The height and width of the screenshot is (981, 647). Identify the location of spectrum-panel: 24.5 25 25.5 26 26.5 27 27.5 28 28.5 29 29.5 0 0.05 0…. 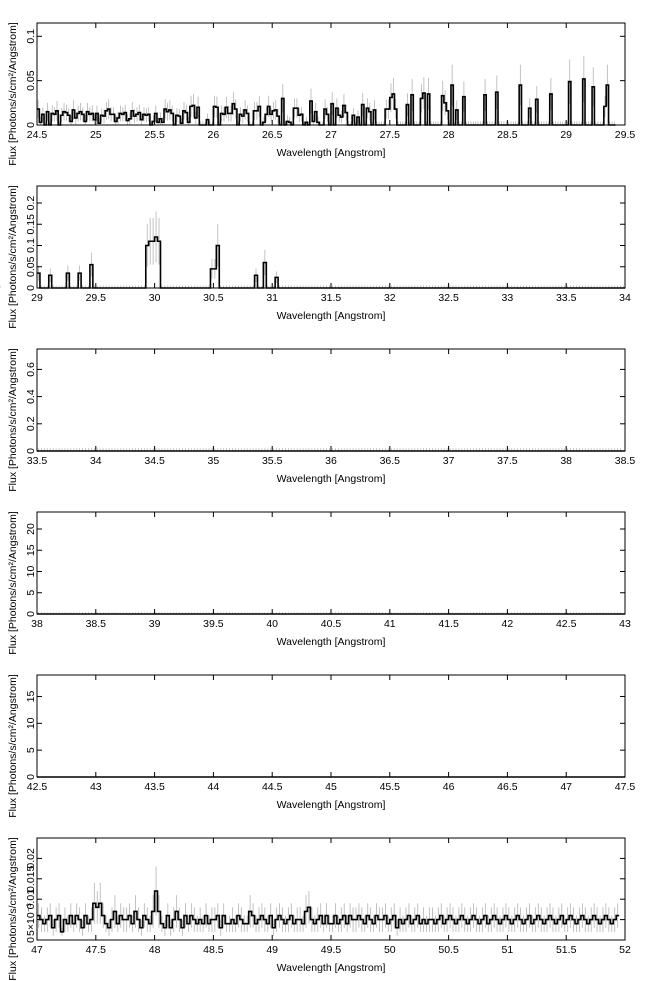
(321, 94).